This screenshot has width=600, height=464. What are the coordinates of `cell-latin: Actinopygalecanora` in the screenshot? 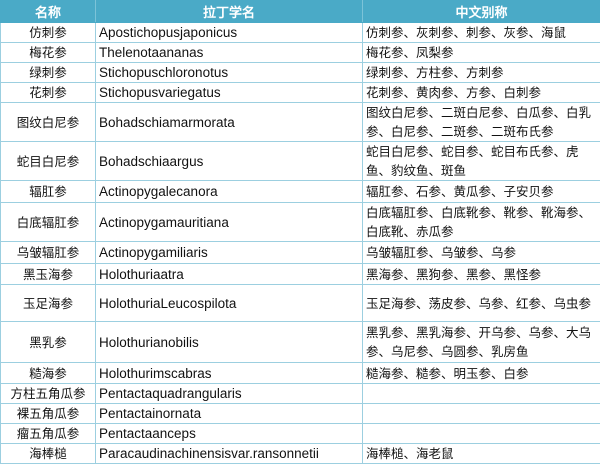 It's located at (229, 192).